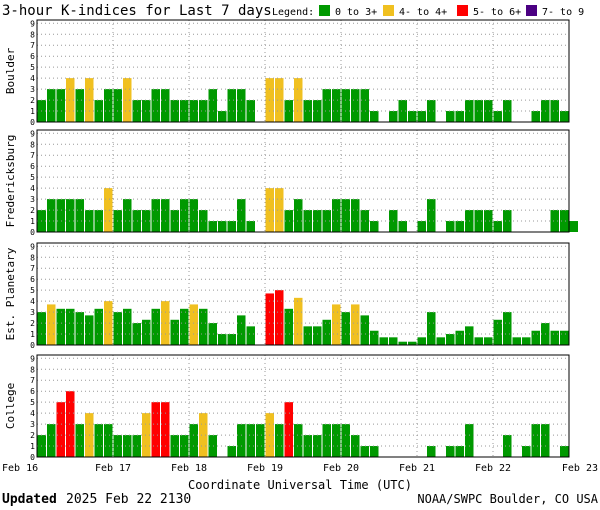  Describe the element at coordinates (128, 499) in the screenshot. I see `updated-value: 2025 Feb 22 2130` at that location.